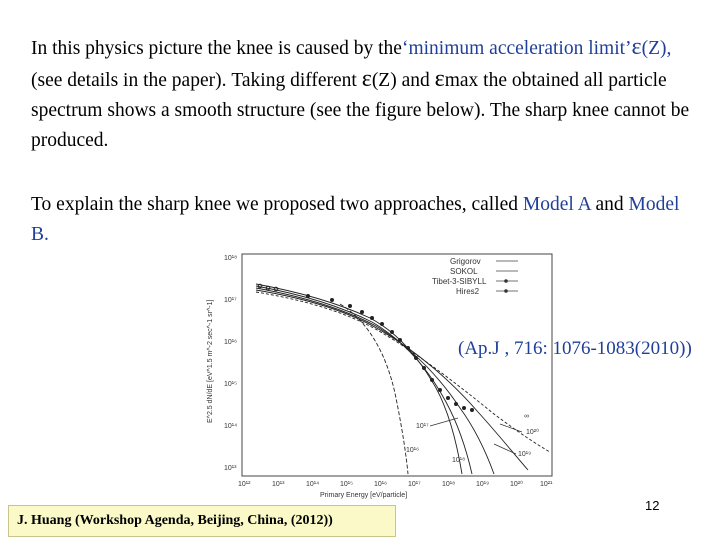 This screenshot has width=720, height=540. Describe the element at coordinates (230, 426) in the screenshot. I see `y-tick: 10¹⁴` at that location.